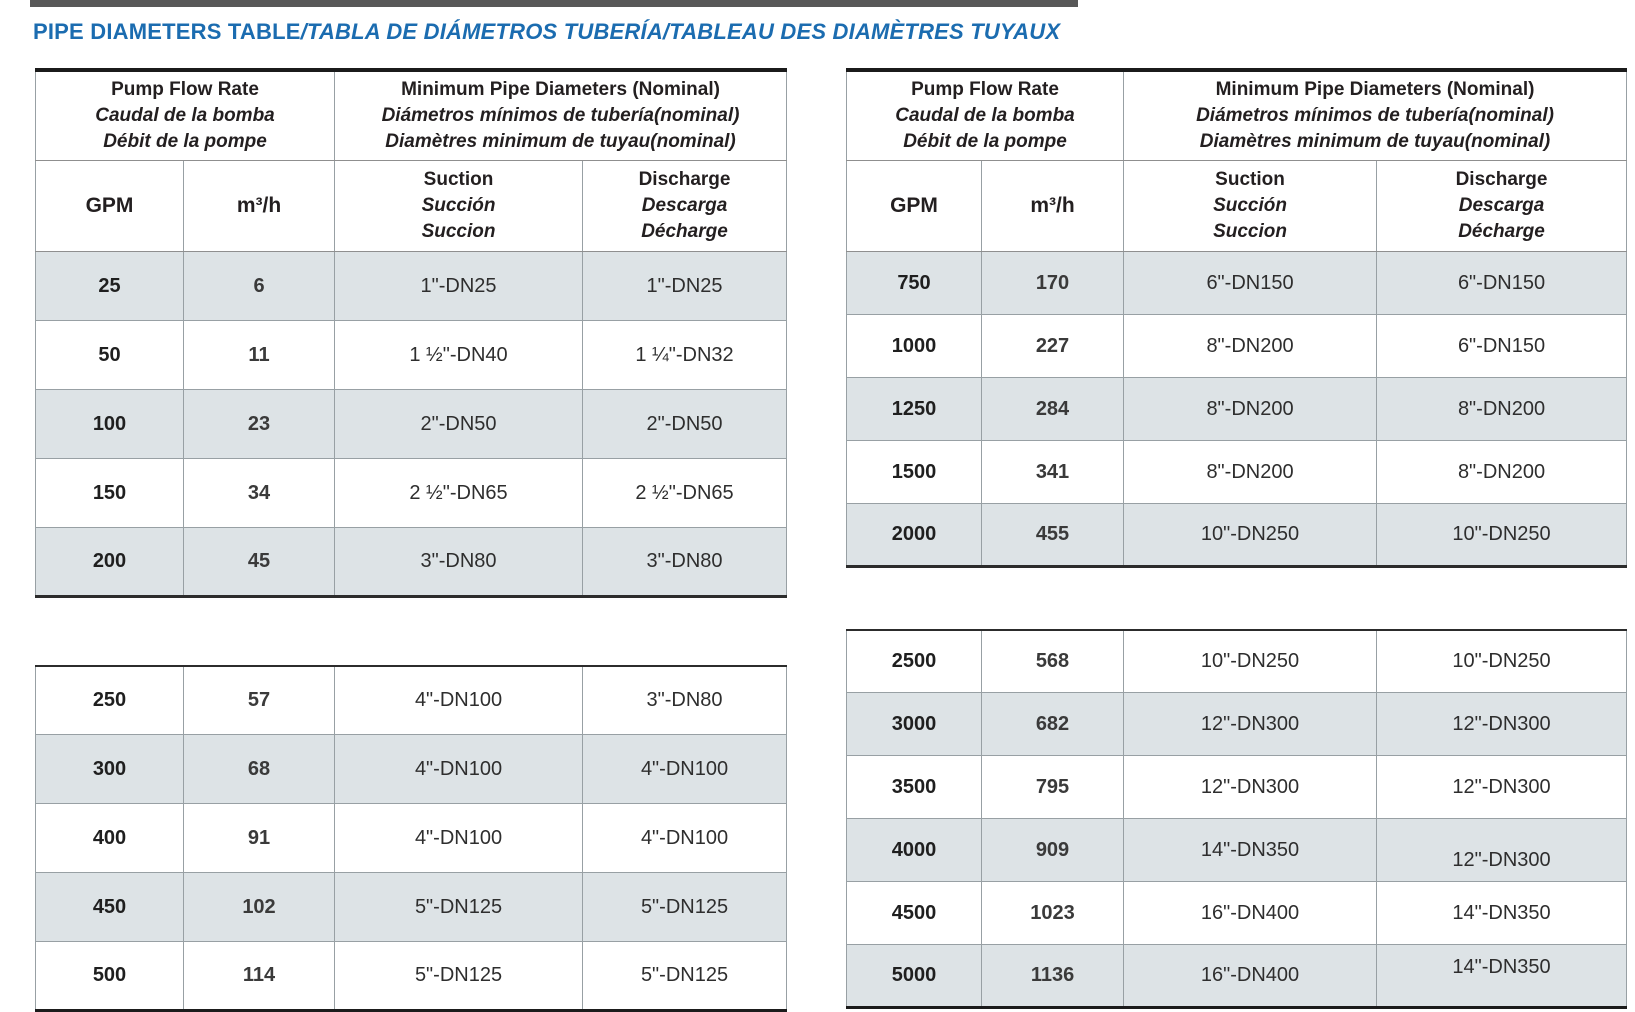 This screenshot has width=1635, height=1012. Describe the element at coordinates (1052, 660) in the screenshot. I see `m3h-value: 568` at that location.